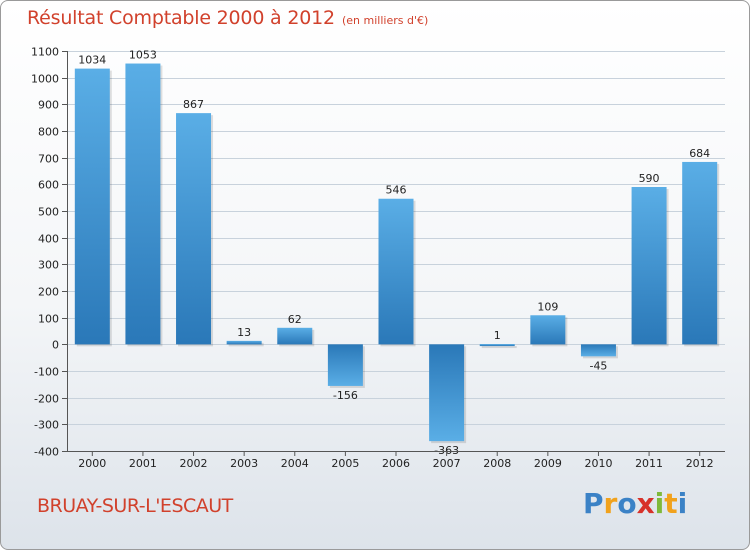 This screenshot has height=550, width=750. Describe the element at coordinates (700, 463) in the screenshot. I see `x-tick-label-2012: 2012` at that location.